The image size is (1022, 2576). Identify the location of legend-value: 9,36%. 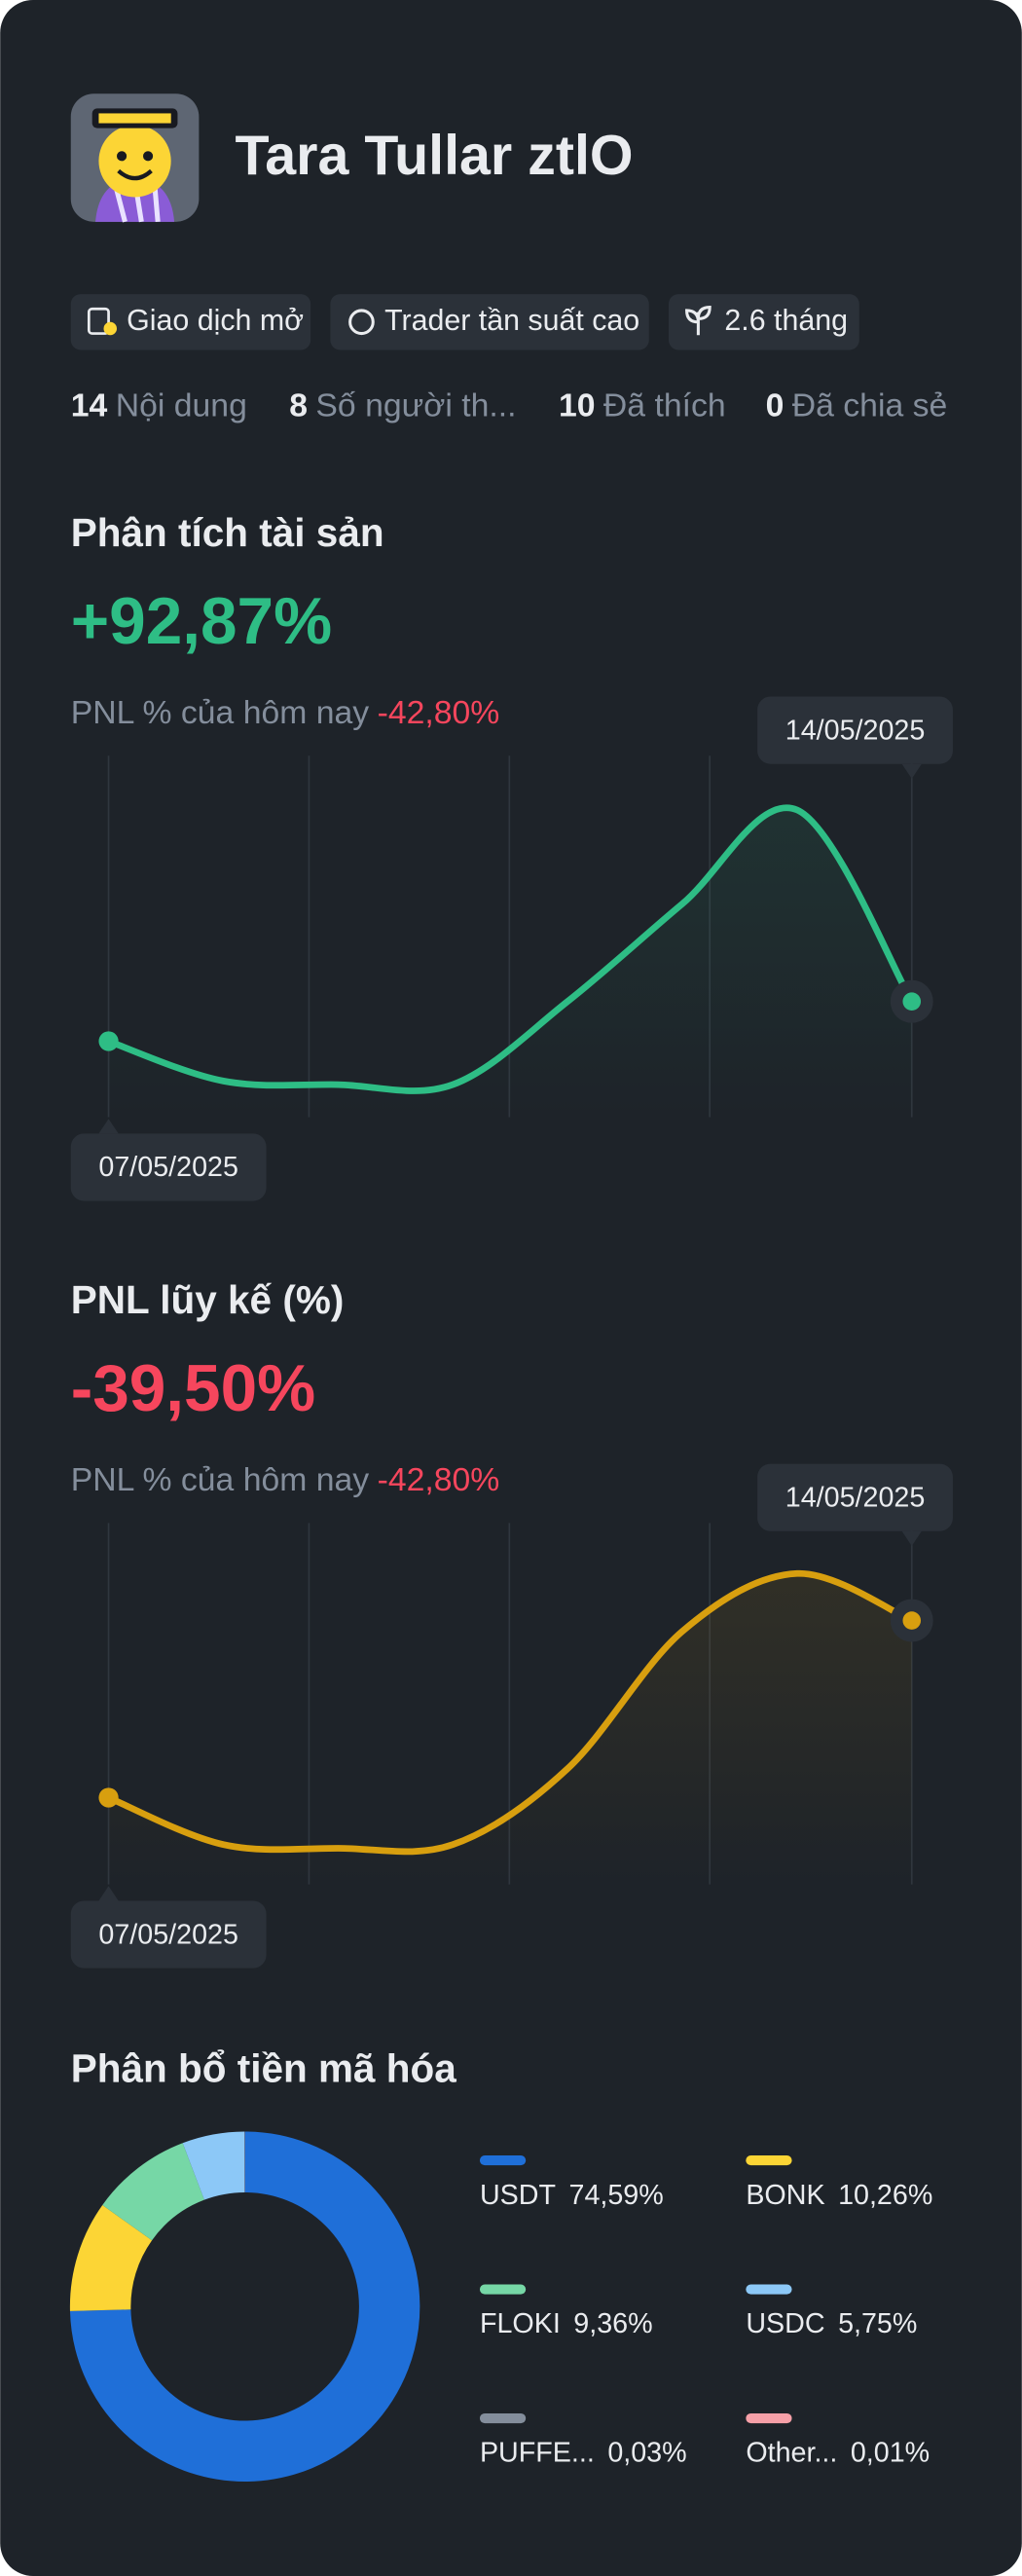
(613, 2323).